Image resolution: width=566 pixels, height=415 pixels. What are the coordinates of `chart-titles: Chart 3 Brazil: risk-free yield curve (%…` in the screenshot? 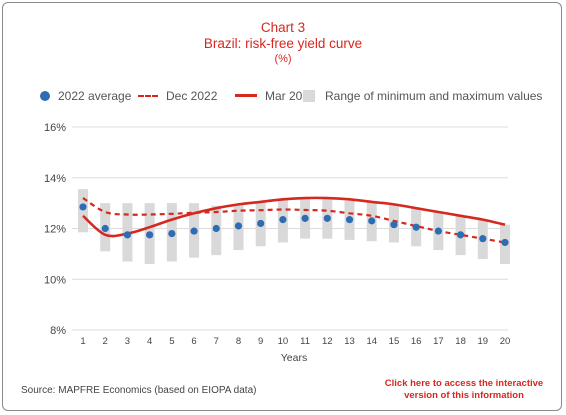 It's located at (283, 43).